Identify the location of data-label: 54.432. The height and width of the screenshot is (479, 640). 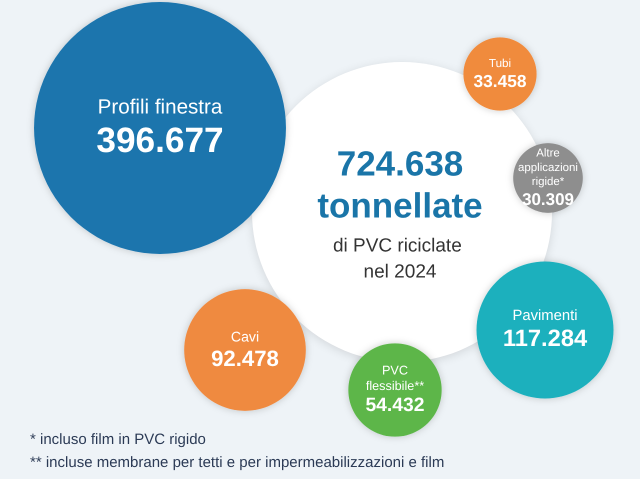
(395, 405).